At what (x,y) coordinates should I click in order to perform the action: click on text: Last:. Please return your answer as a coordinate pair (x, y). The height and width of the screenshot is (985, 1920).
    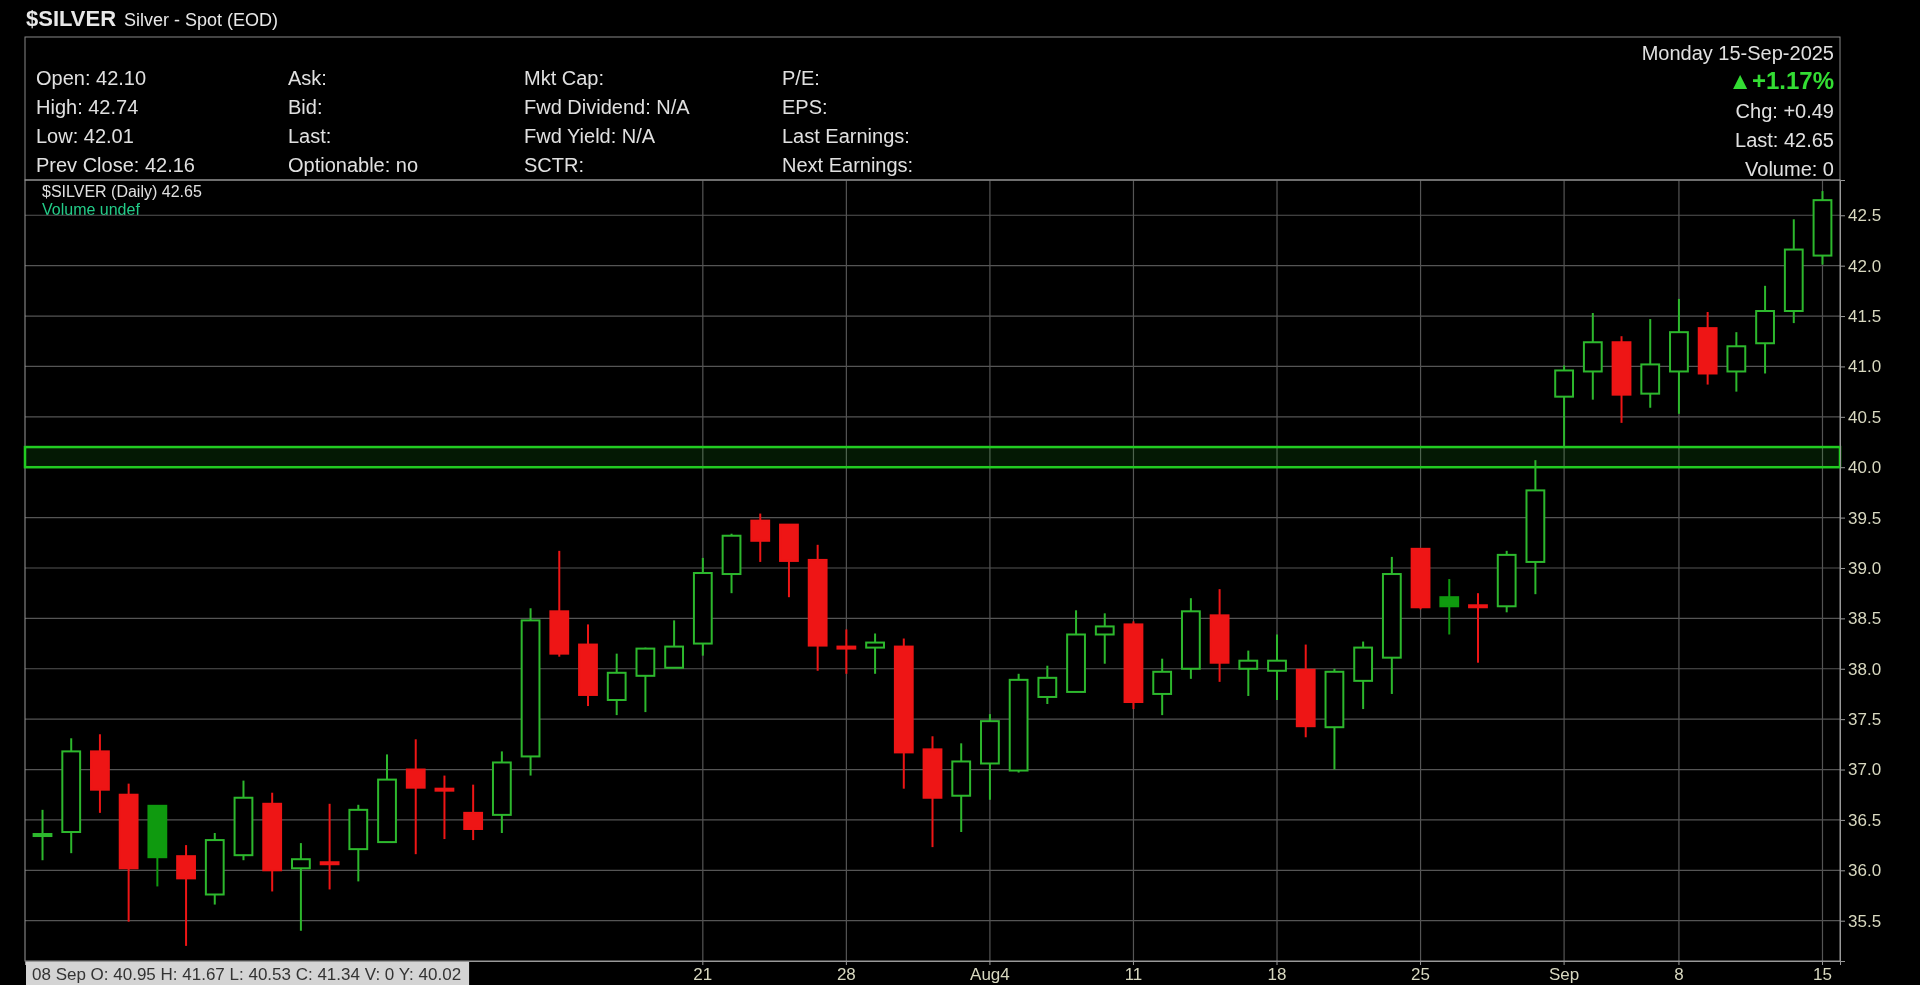
    Looking at the image, I should click on (310, 136).